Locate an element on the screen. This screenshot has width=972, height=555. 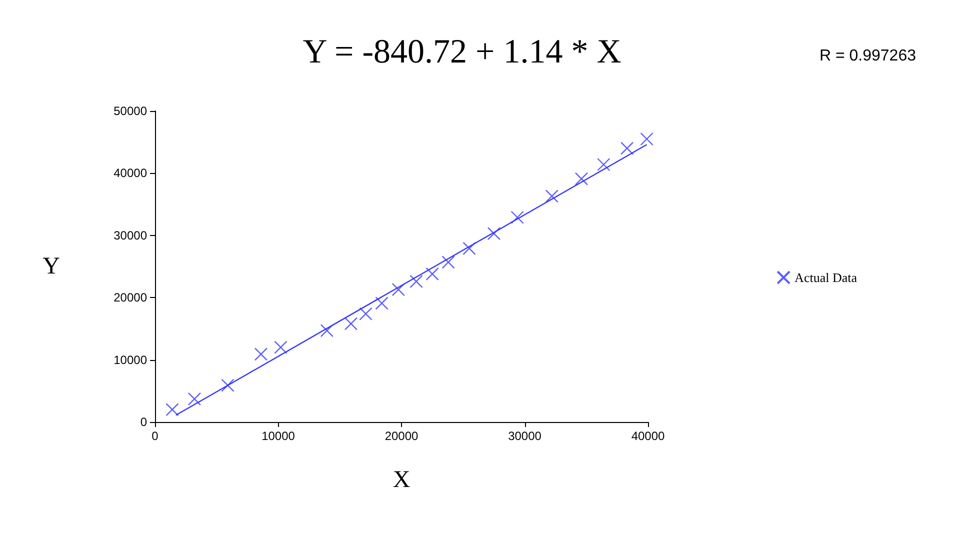
y-tick-label: 0 is located at coordinates (144, 422).